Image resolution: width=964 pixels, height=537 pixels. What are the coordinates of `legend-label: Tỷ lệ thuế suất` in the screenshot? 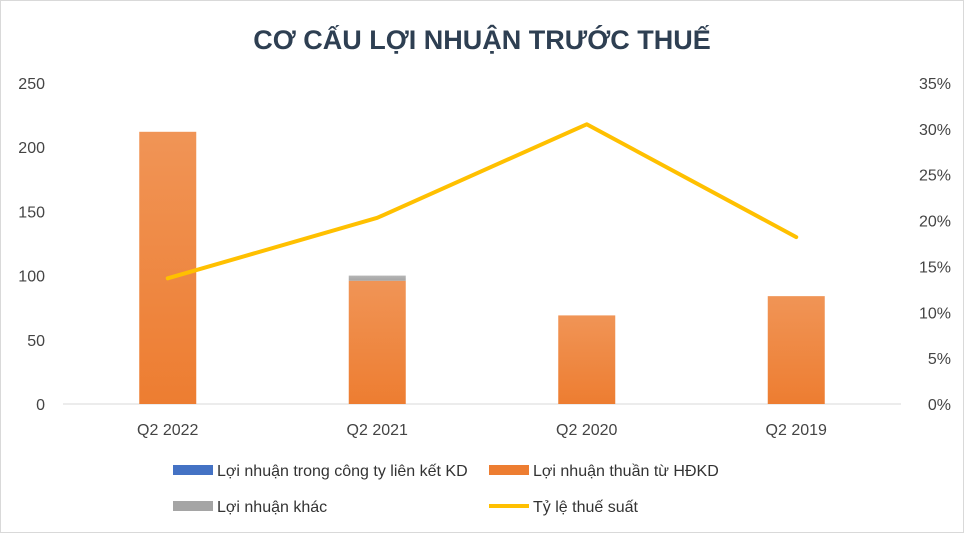 It's located at (586, 507).